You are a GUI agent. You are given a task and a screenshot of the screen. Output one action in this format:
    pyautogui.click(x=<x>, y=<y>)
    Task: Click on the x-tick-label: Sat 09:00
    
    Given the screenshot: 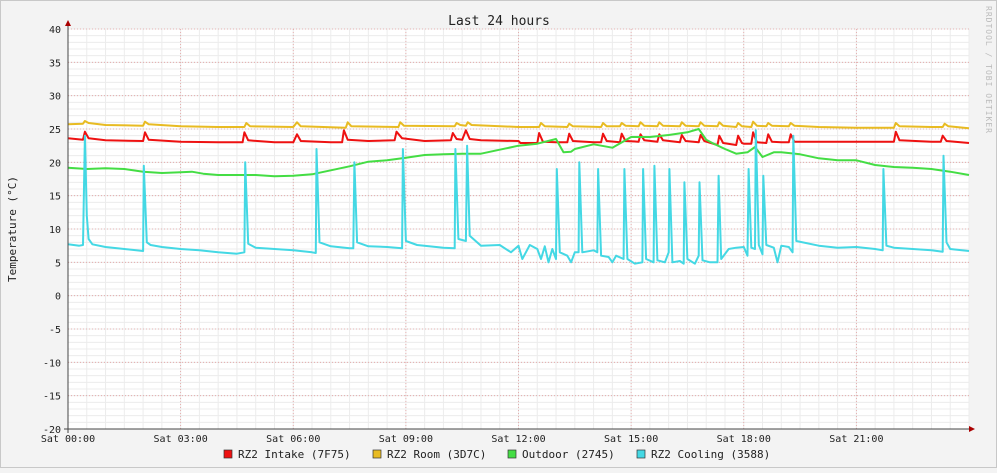 What is the action you would take?
    pyautogui.click(x=406, y=439)
    